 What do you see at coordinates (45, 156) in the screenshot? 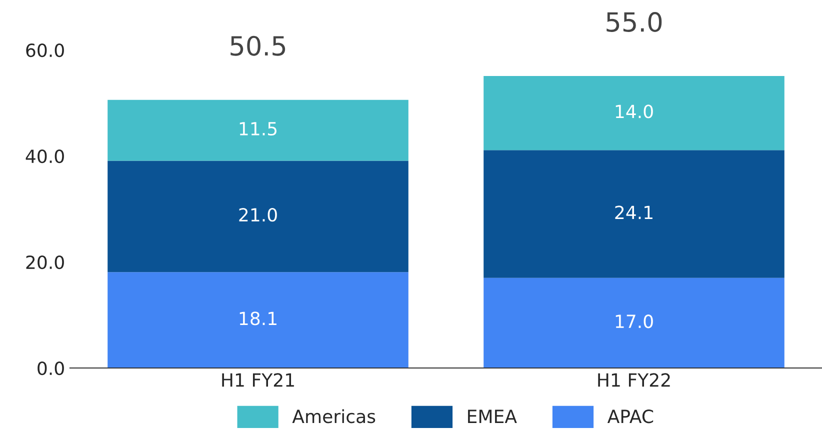
I see `y-tick-label: 40.0` at bounding box center [45, 156].